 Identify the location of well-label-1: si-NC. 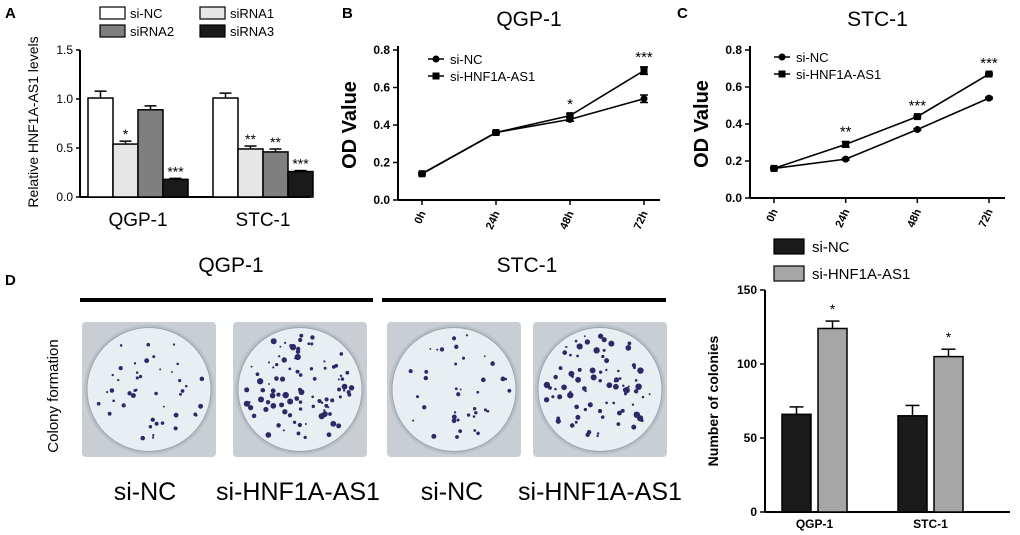
(145, 492).